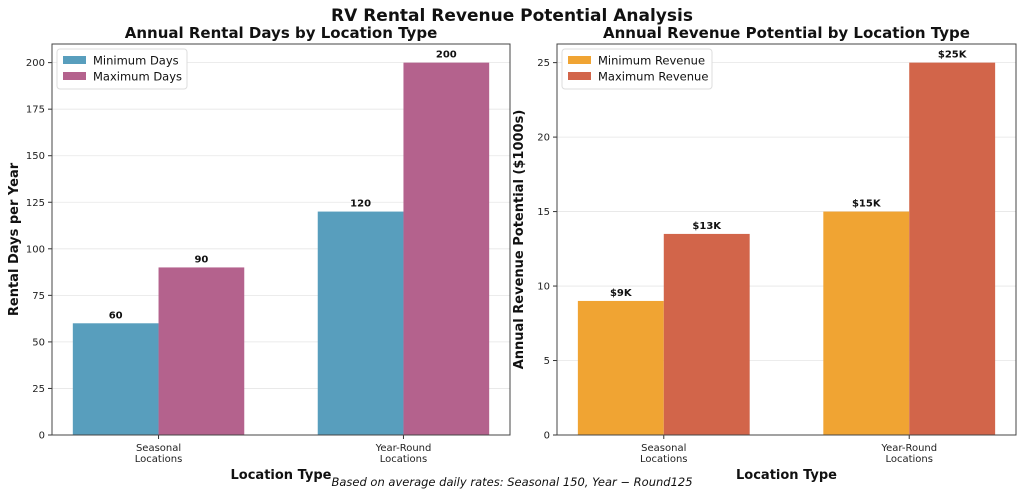 This screenshot has height=503, width=1024. What do you see at coordinates (38, 296) in the screenshot?
I see `y-tick-label: 75` at bounding box center [38, 296].